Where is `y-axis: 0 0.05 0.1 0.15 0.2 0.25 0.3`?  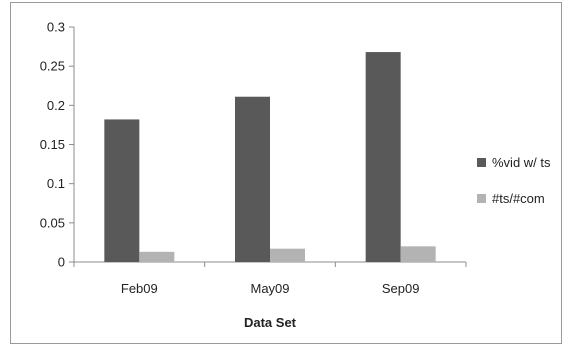 y-axis: 0 0.05 0.1 0.15 0.2 0.25 0.3 is located at coordinates (57, 145).